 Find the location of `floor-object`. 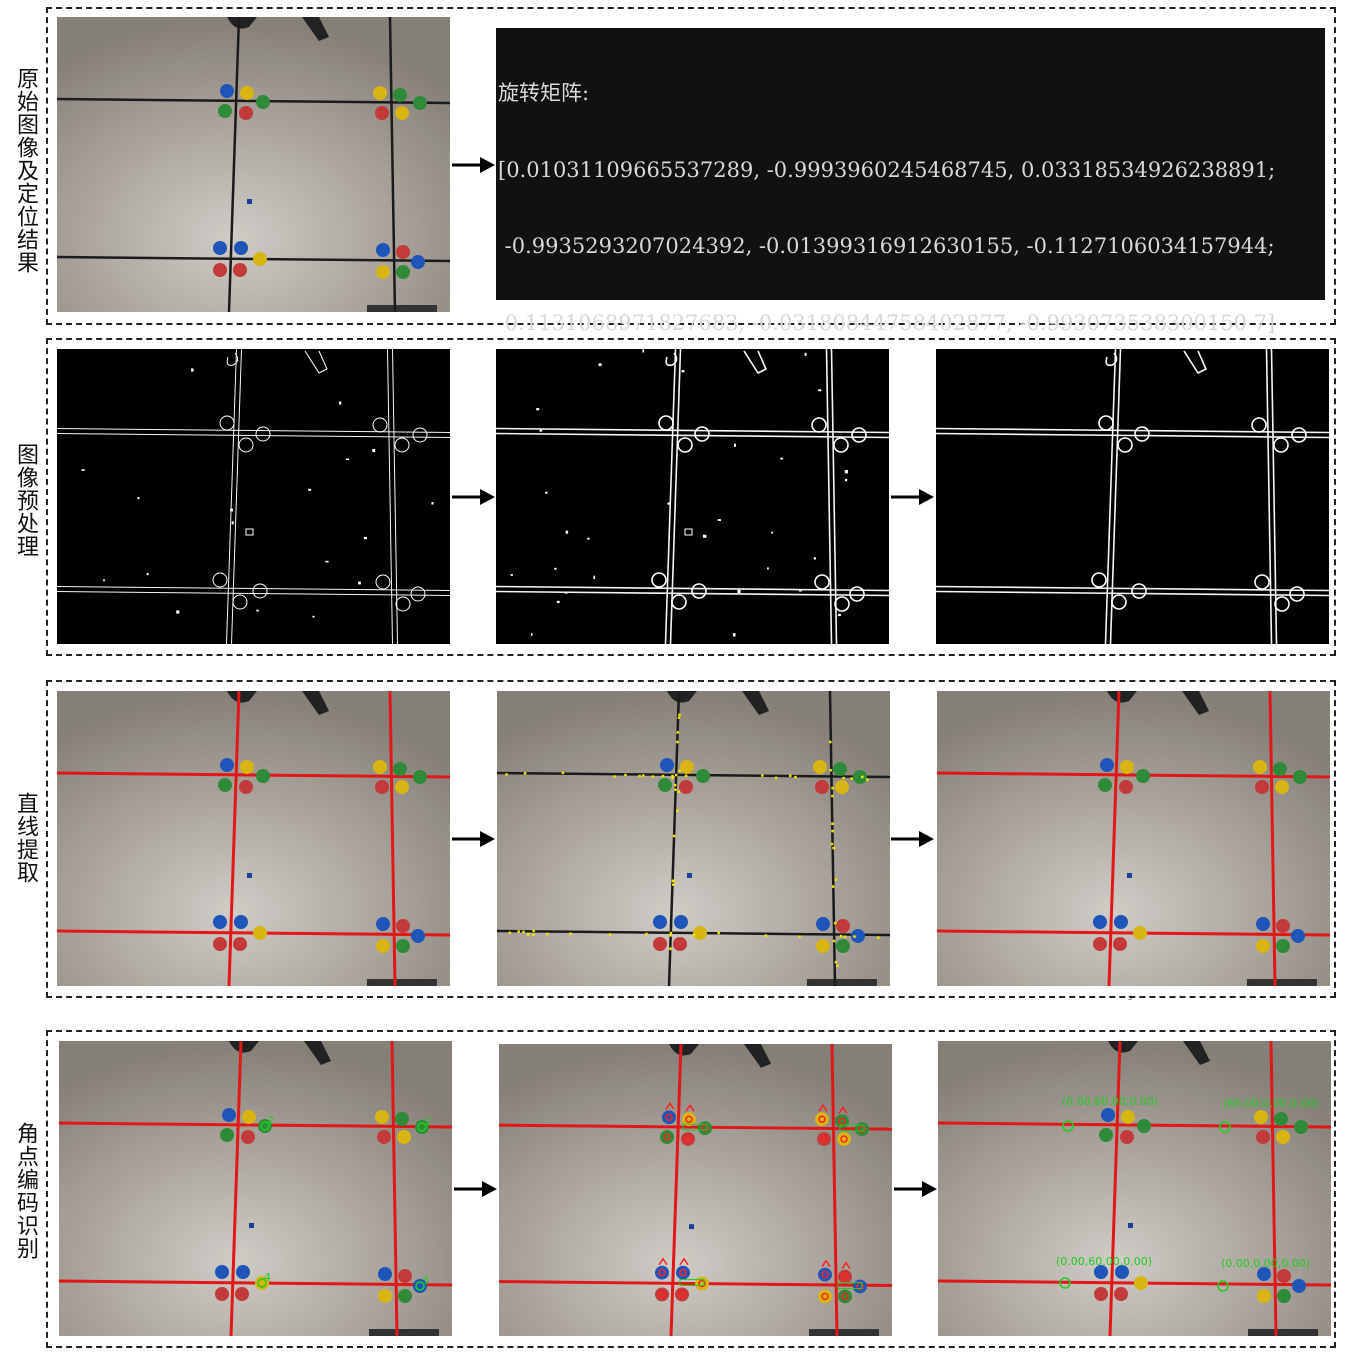

floor-object is located at coordinates (402, 982).